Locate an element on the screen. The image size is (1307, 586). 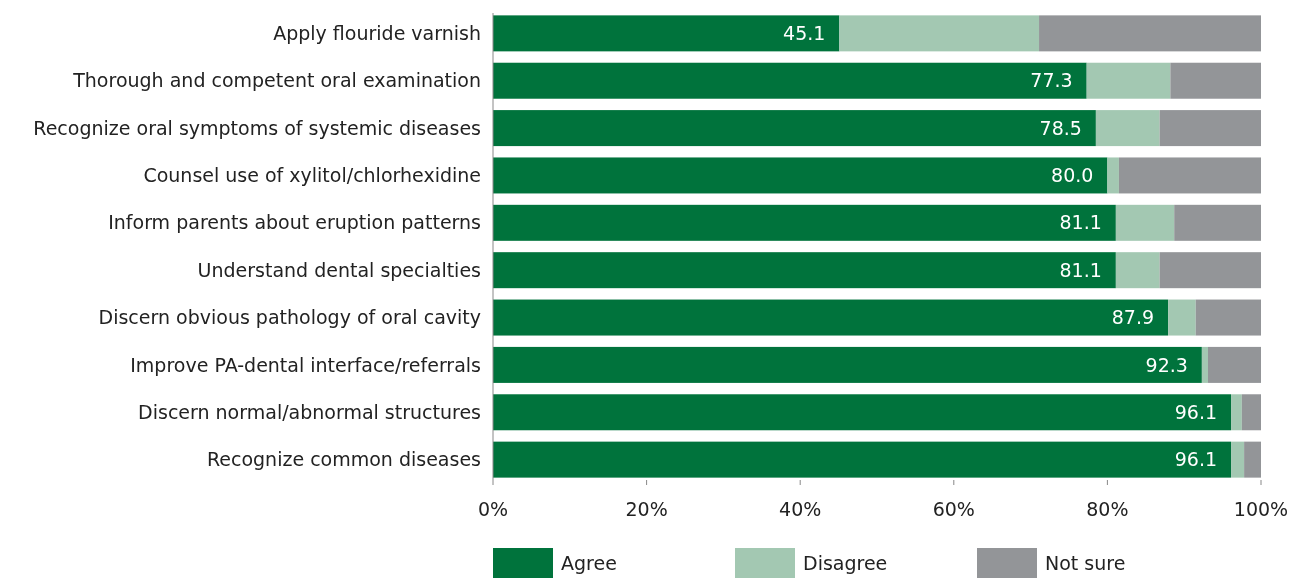
legend-label: Disagree is located at coordinates (845, 562).